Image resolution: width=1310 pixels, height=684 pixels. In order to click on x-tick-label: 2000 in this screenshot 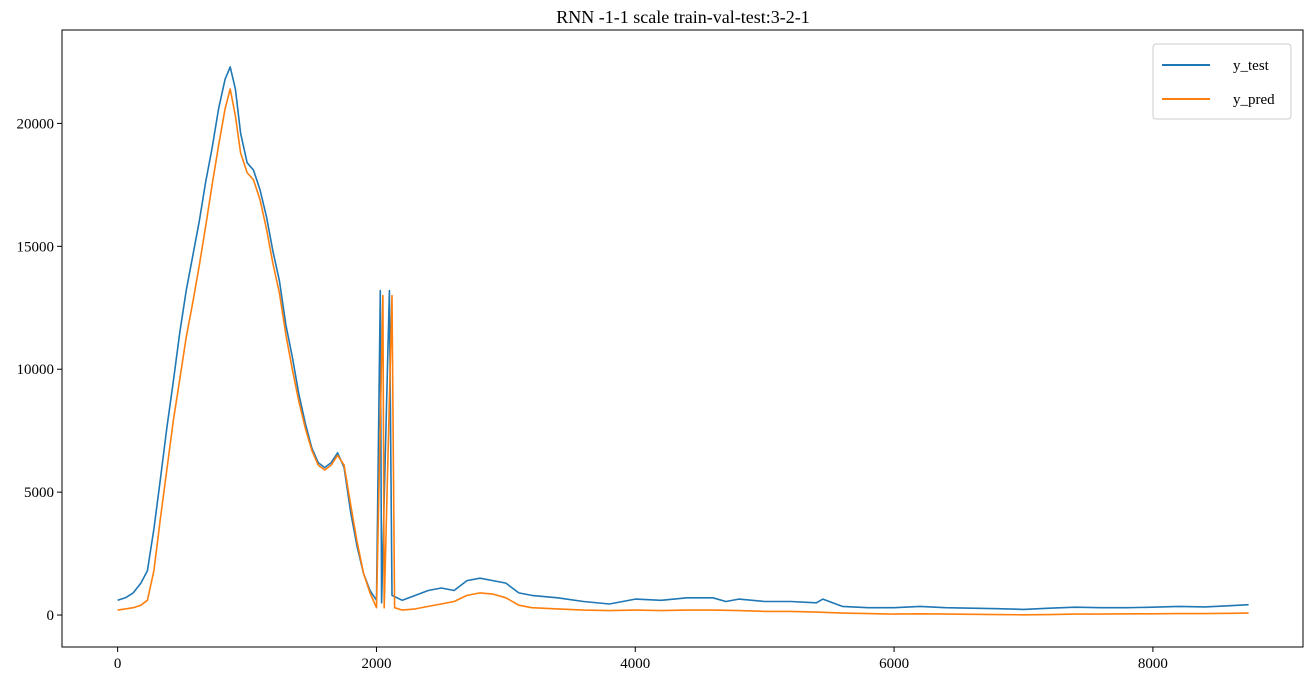, I will do `click(376, 664)`.